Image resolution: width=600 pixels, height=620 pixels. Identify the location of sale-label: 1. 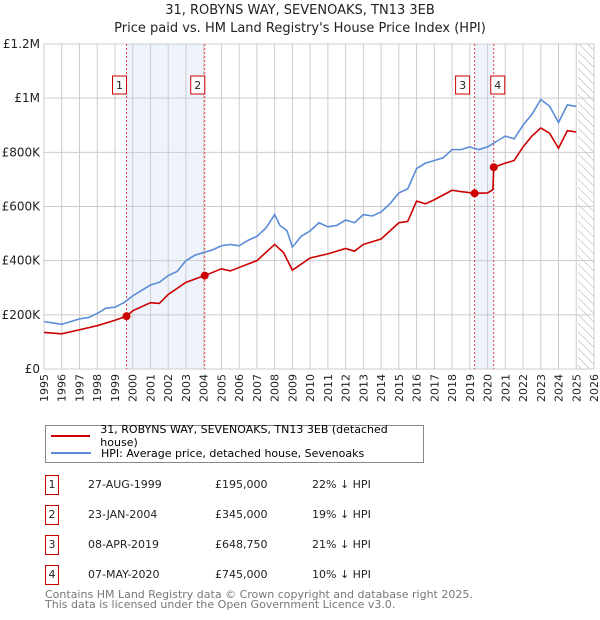
(119, 85).